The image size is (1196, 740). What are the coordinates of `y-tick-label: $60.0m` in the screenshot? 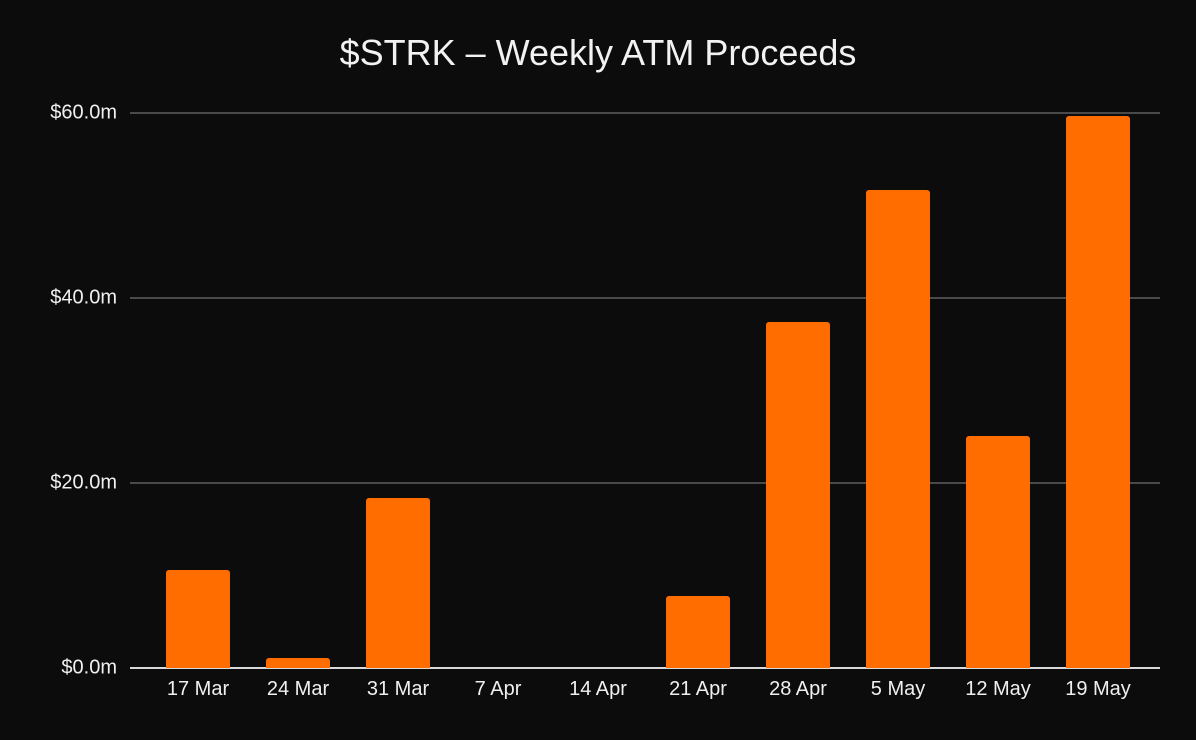 It's located at (83, 112).